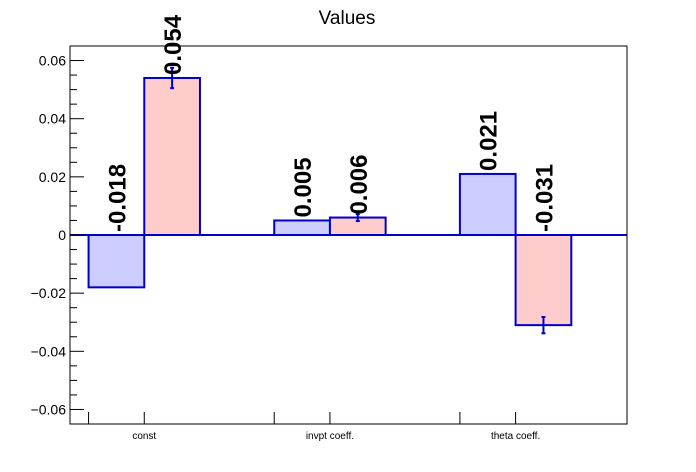 The width and height of the screenshot is (696, 472). Describe the element at coordinates (347, 18) in the screenshot. I see `chart-title: Values` at that location.